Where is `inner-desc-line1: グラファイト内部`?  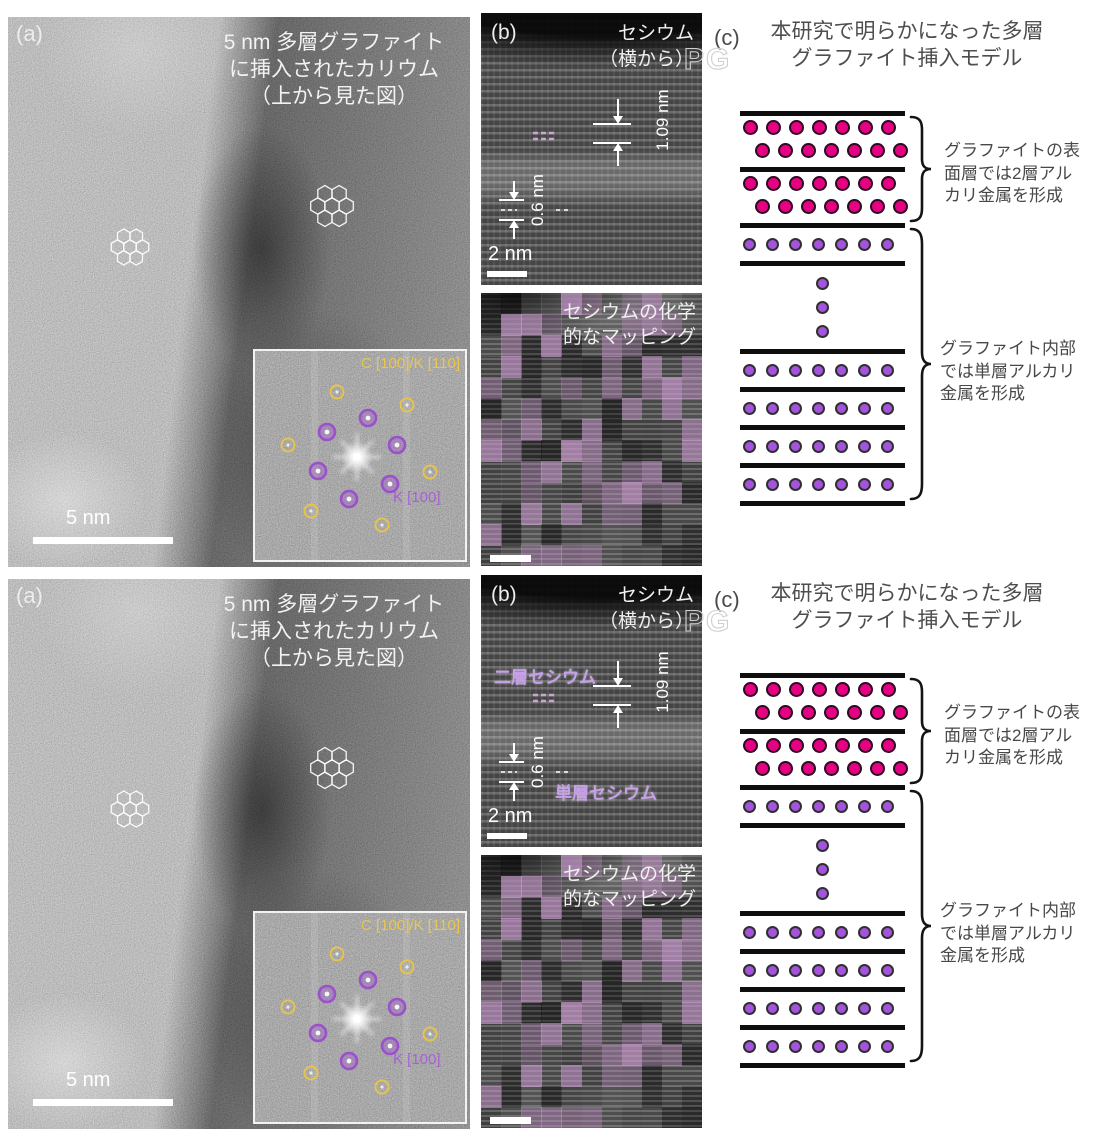
inner-desc-line1: グラファイト内部 is located at coordinates (1008, 910).